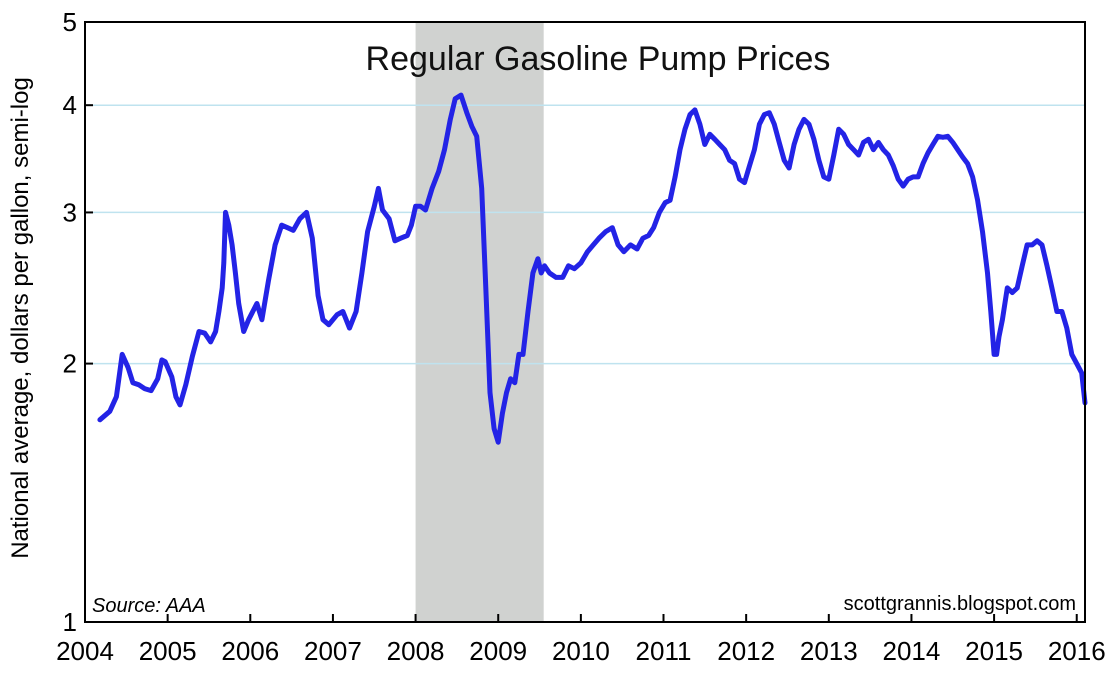 The width and height of the screenshot is (1108, 680). What do you see at coordinates (70, 105) in the screenshot?
I see `y-tick-label-4: 4` at bounding box center [70, 105].